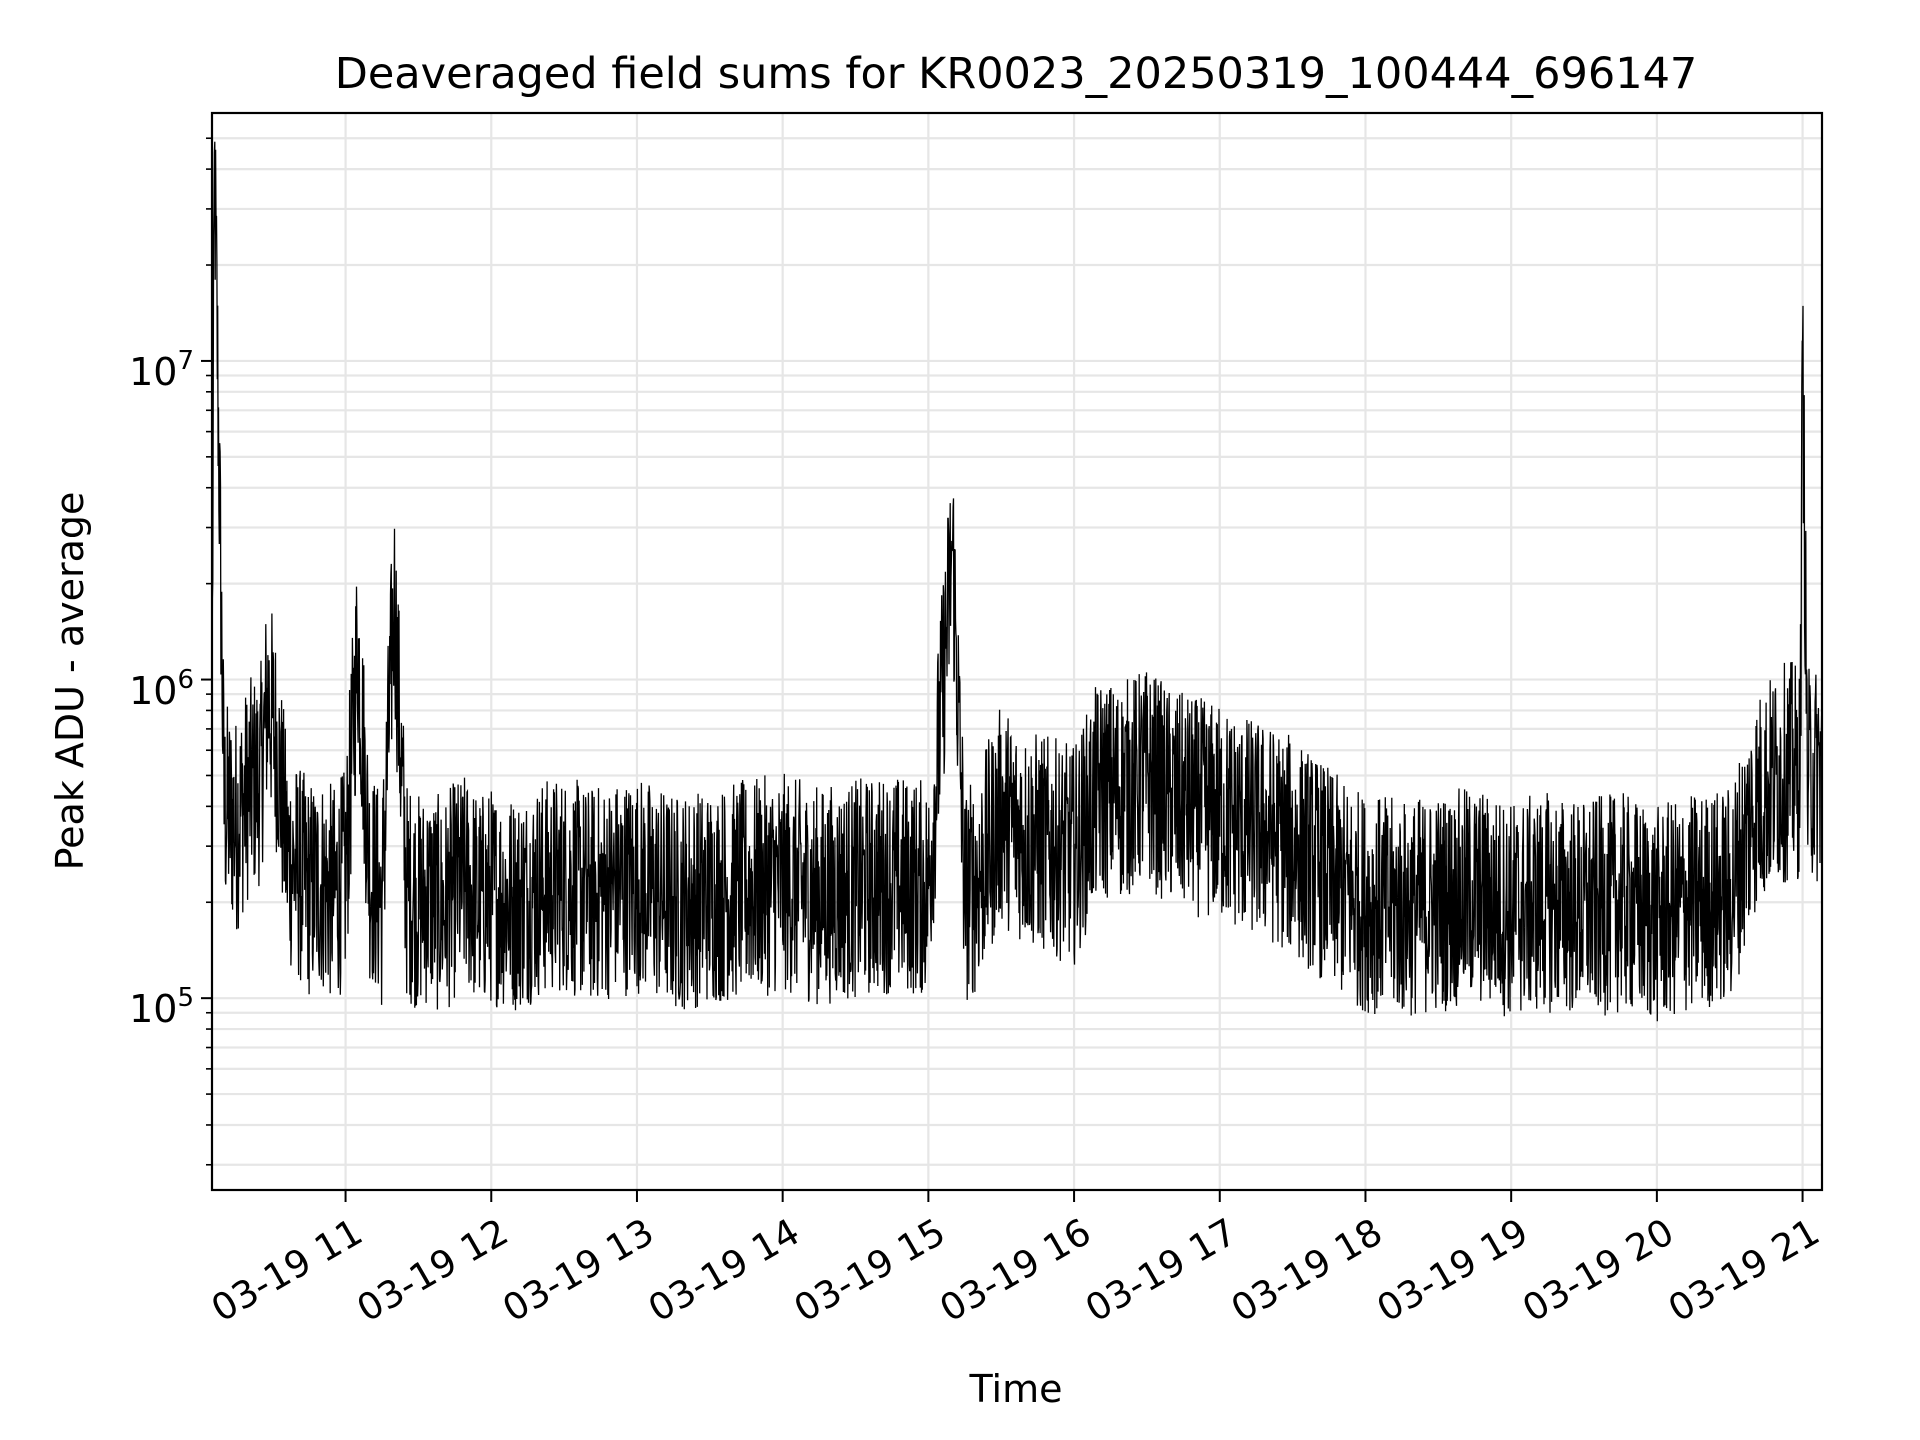 This screenshot has width=1920, height=1440. Describe the element at coordinates (1453, 1270) in the screenshot. I see `x-tick-label: 03-19 19` at that location.